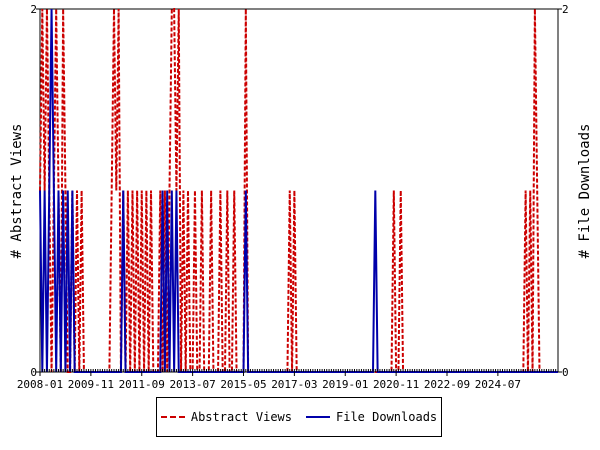 Image resolution: width=600 pixels, height=450 pixels. Describe the element at coordinates (91, 384) in the screenshot. I see `x-tick-label: 2009-11` at that location.